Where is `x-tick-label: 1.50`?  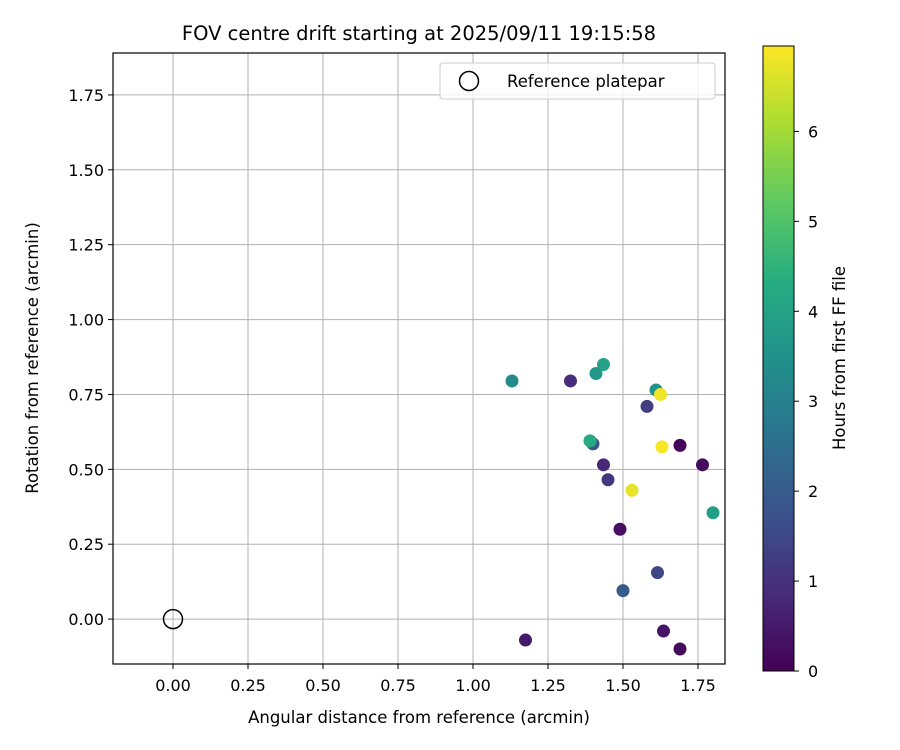
x-tick-label: 1.50 is located at coordinates (623, 685).